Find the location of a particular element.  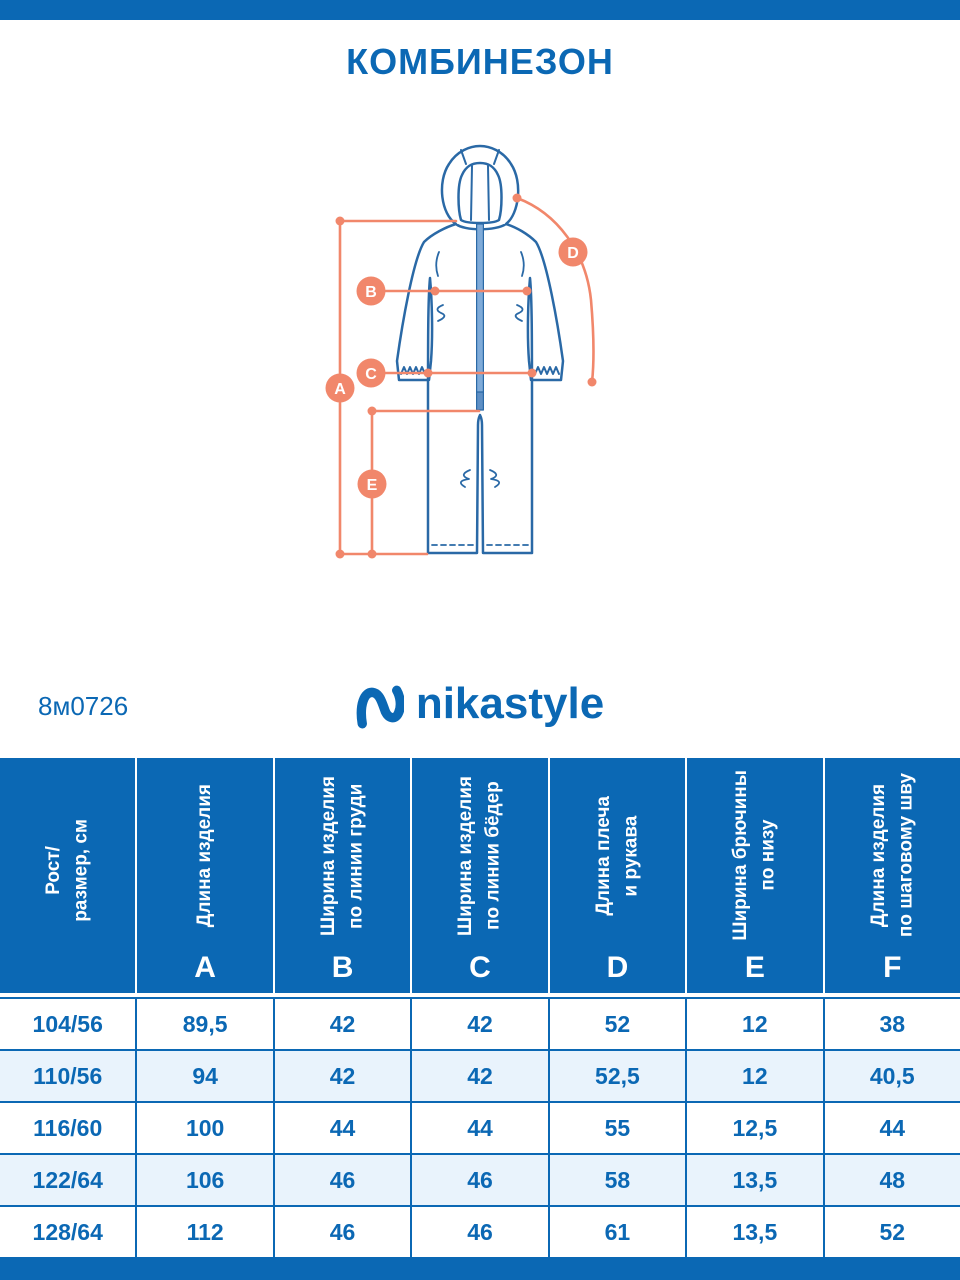

table-row: 116/60 100 44 44 55 12,5 44 is located at coordinates (480, 1127).